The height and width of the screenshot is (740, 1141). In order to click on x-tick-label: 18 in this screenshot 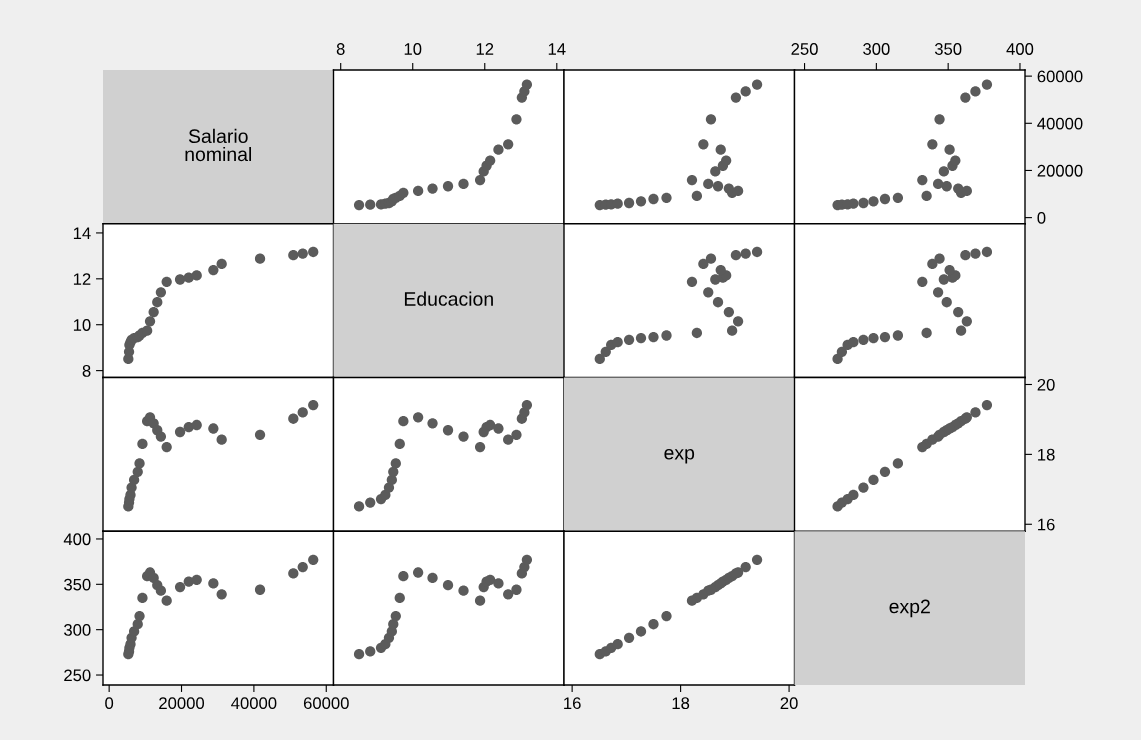, I will do `click(681, 703)`.